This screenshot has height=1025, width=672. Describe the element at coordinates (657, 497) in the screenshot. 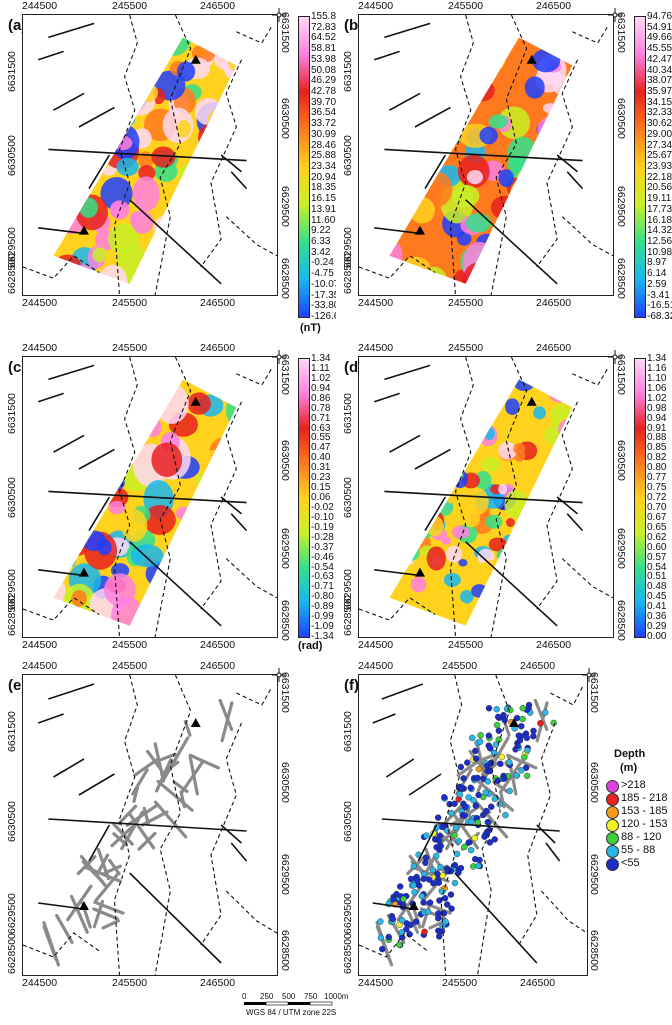

I see `color-scale-label: 0.72` at that location.